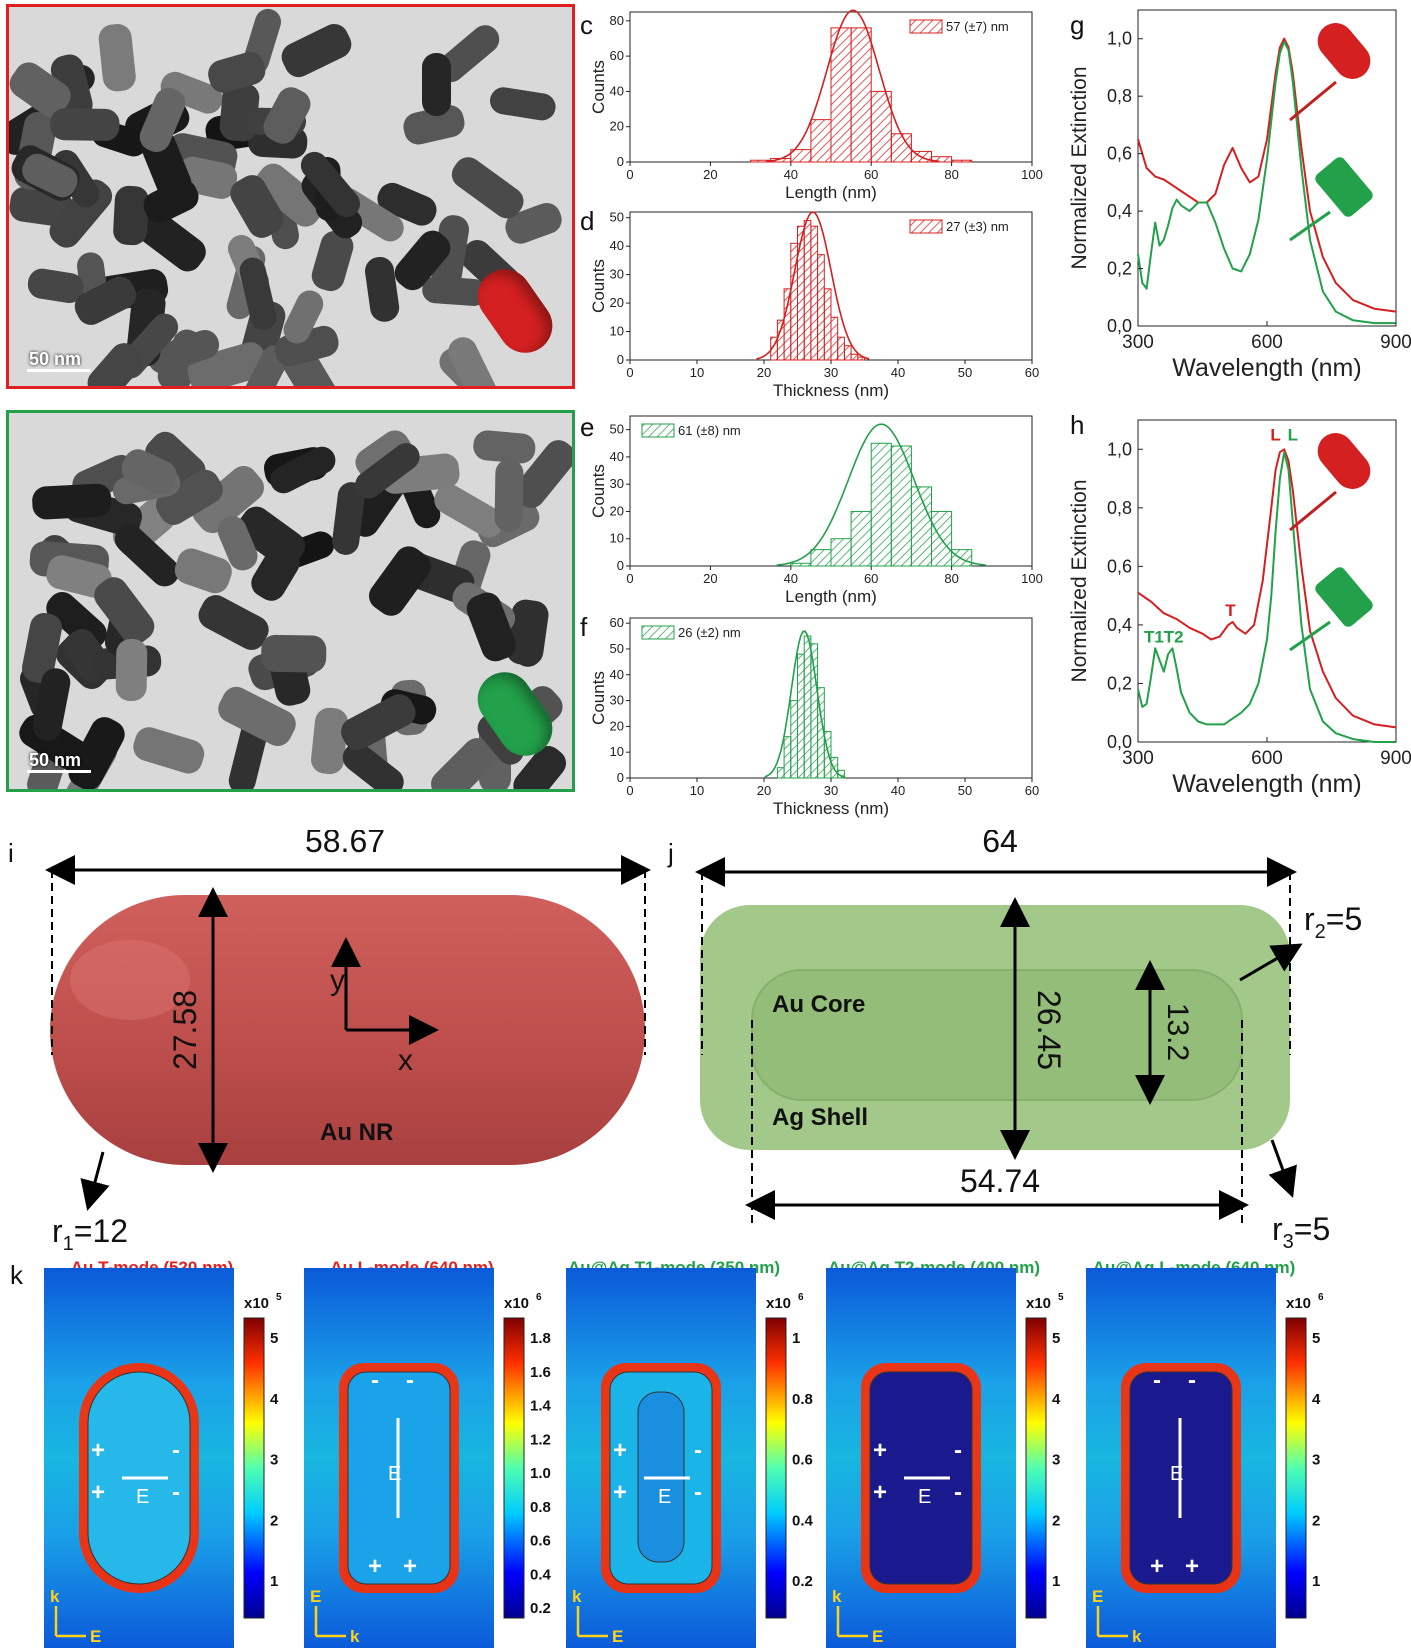 This screenshot has width=1411, height=1651. Describe the element at coordinates (617, 302) in the screenshot. I see `y-tick-label: 20` at that location.